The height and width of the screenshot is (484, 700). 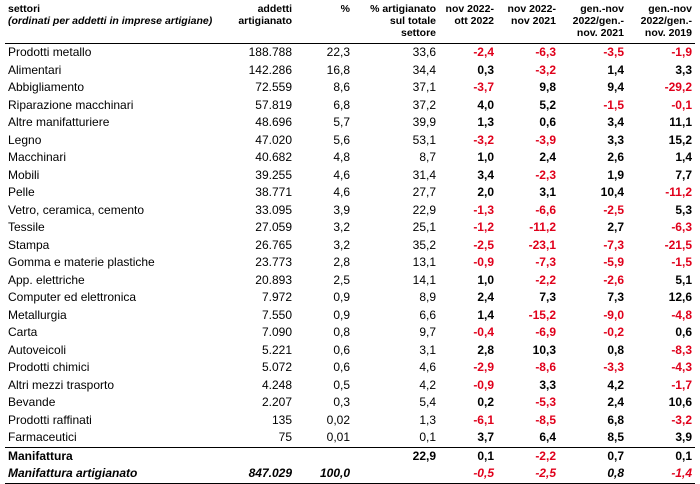 What do you see at coordinates (485, 297) in the screenshot?
I see `cell-nov-ott: 2,4` at bounding box center [485, 297].